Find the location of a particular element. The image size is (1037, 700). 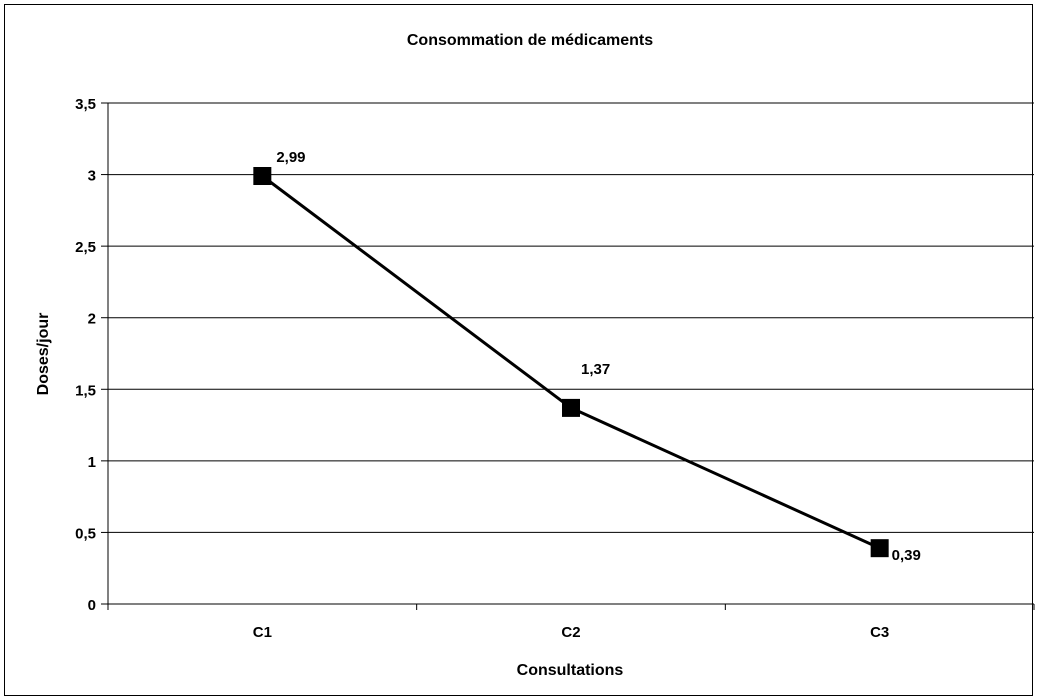

y-tick-label: 3 is located at coordinates (92, 176).